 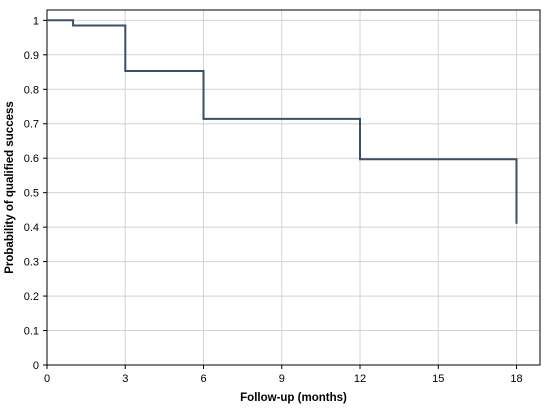 What do you see at coordinates (360, 379) in the screenshot?
I see `x-tick-label: 12` at bounding box center [360, 379].